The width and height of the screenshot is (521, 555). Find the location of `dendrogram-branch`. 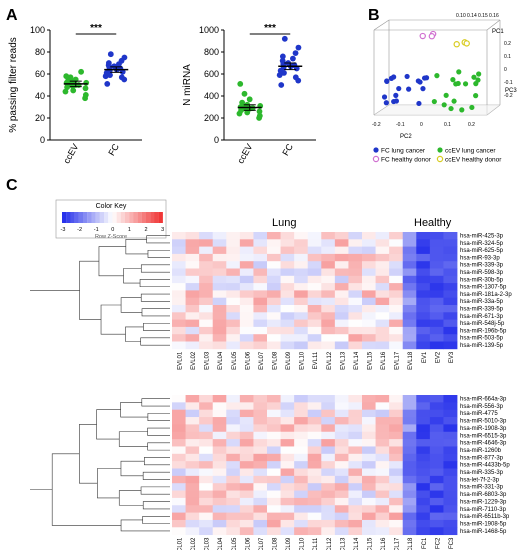

dendrogram-branch is located at coordinates (112, 261).